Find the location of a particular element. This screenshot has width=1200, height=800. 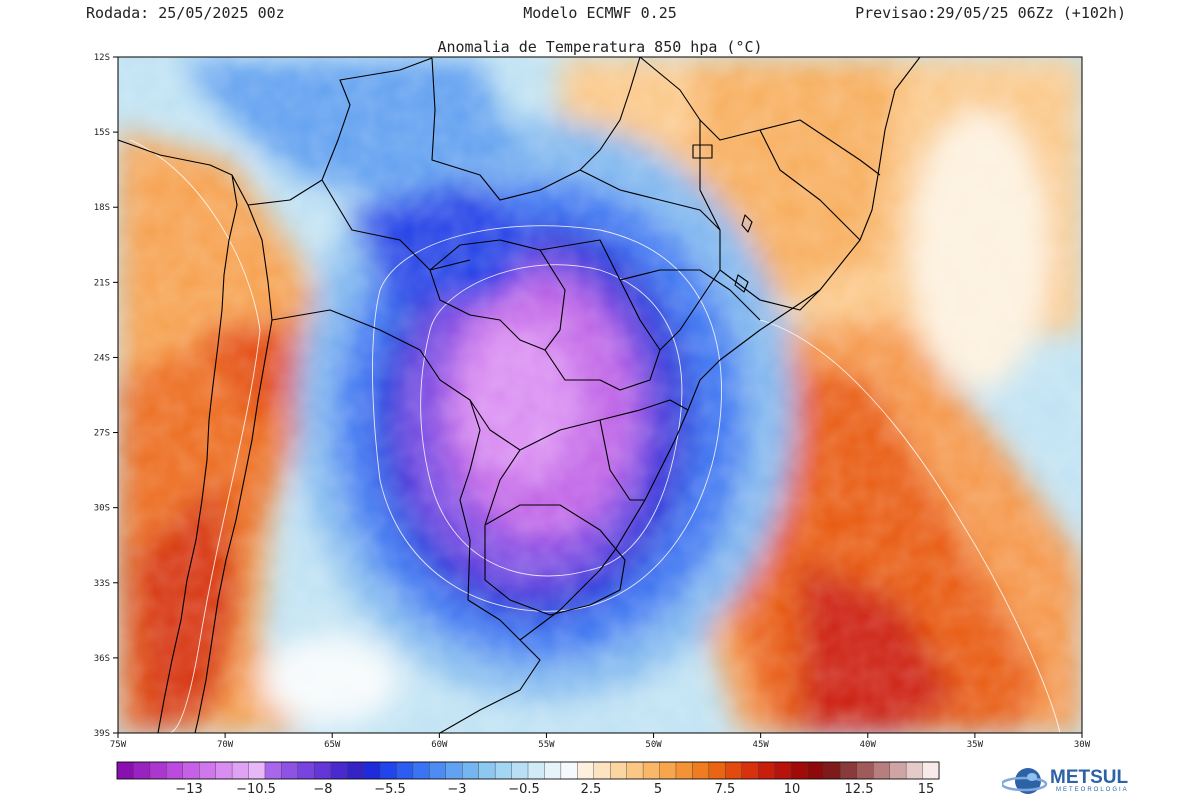

colorbar-label: 5 is located at coordinates (658, 789).